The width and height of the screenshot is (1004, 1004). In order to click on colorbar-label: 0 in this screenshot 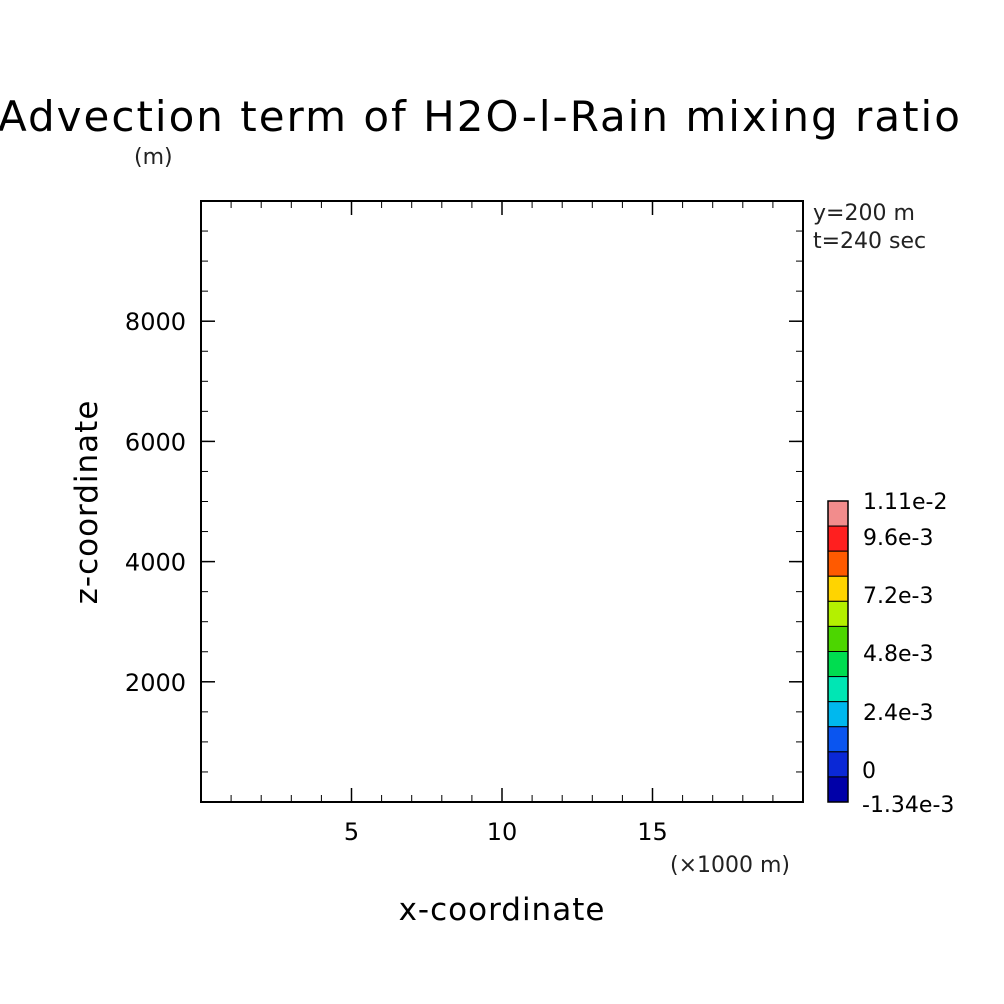, I will do `click(869, 771)`.